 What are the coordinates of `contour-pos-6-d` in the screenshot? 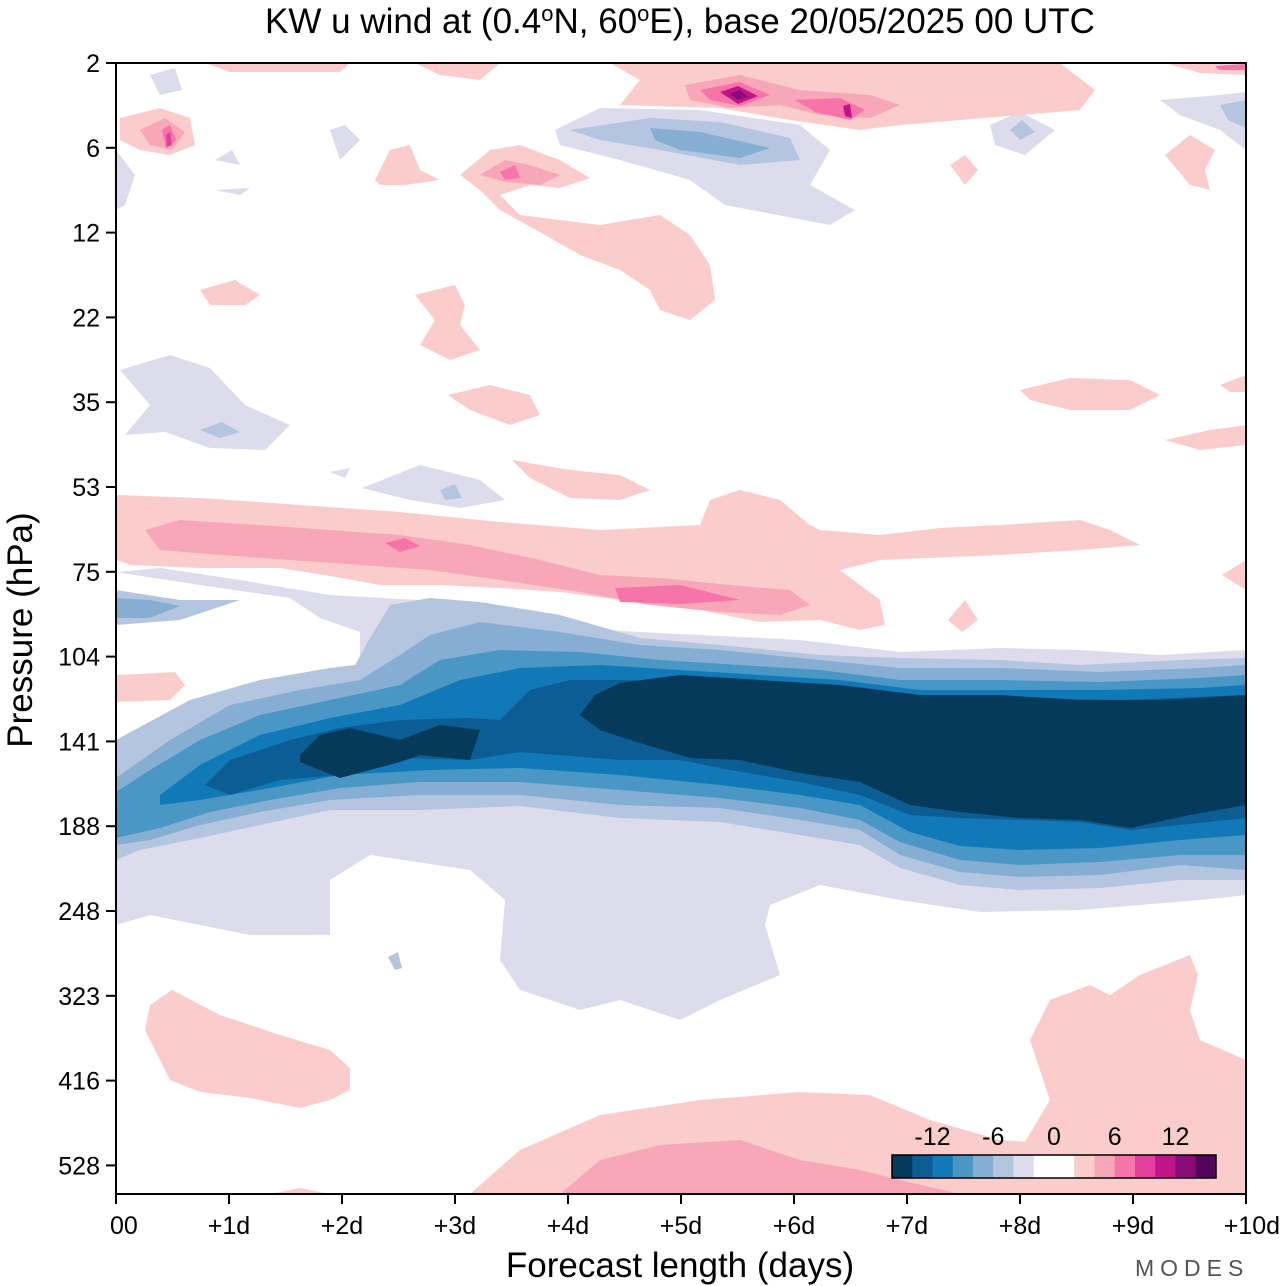 It's located at (1190, 162).